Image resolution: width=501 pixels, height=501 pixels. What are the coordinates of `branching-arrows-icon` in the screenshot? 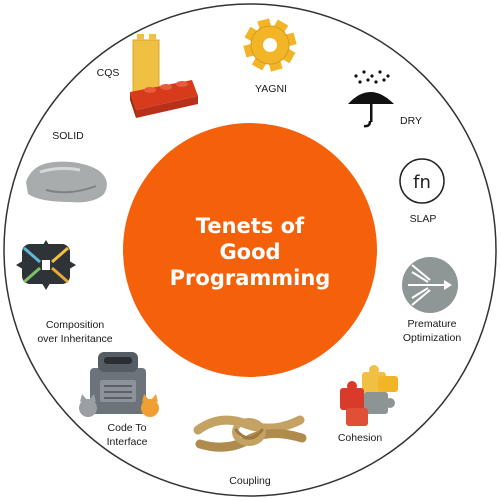 It's located at (430, 285).